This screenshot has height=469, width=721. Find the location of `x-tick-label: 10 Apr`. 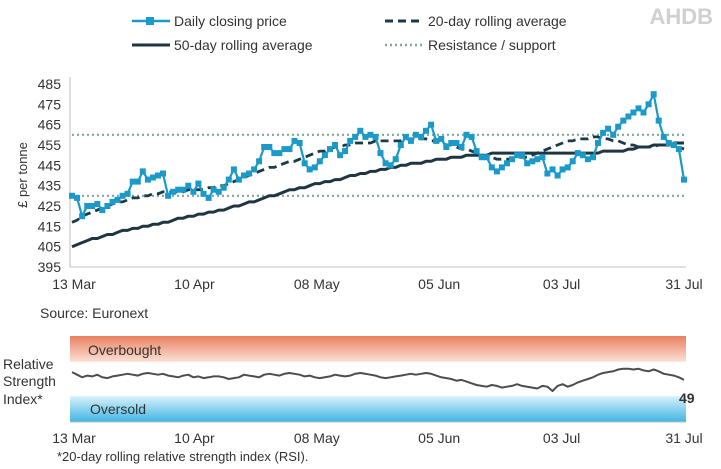

x-tick-label: 10 Apr is located at coordinates (194, 438).